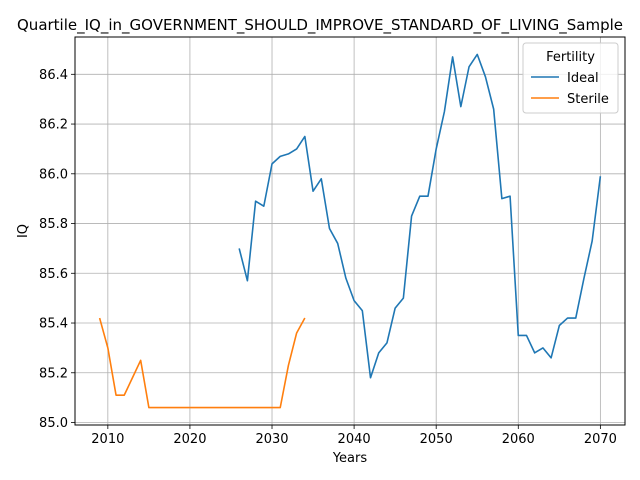 The height and width of the screenshot is (480, 640). I want to click on legend-box, so click(570, 78).